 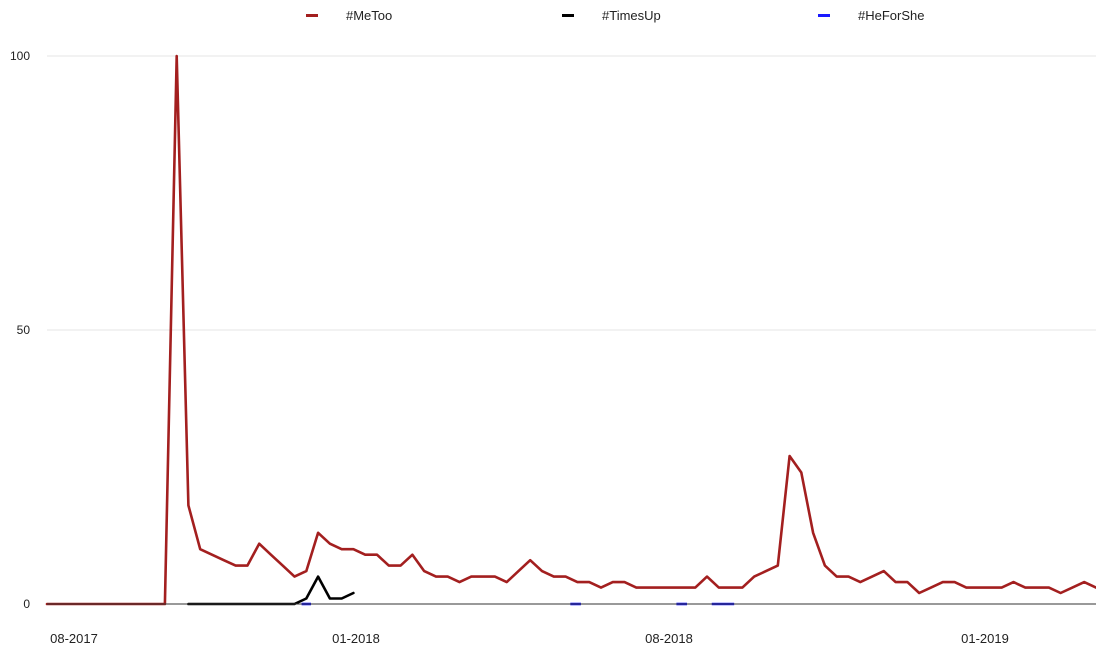 What do you see at coordinates (26, 604) in the screenshot?
I see `y-tick-label: 0` at bounding box center [26, 604].